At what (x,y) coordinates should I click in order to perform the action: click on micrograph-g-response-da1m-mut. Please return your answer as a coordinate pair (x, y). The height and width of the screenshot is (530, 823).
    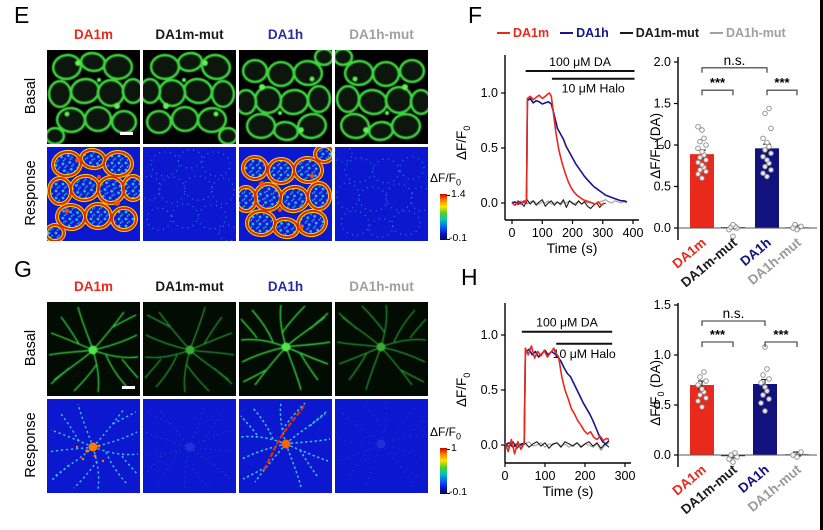
    Looking at the image, I should click on (189, 446).